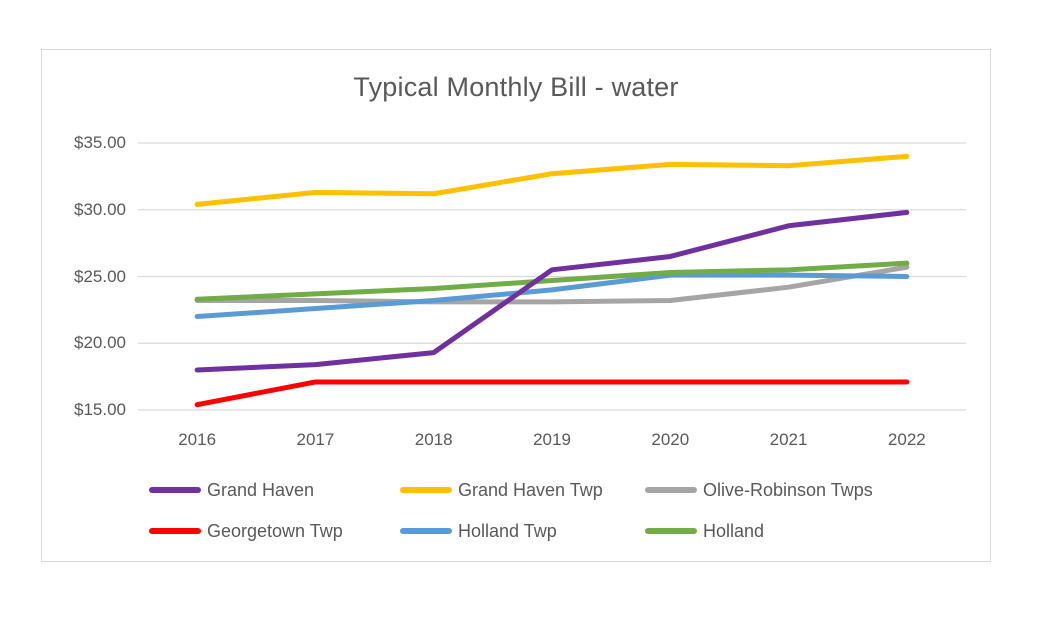 The width and height of the screenshot is (1041, 620). I want to click on y-tick-label: $25.00, so click(100, 276).